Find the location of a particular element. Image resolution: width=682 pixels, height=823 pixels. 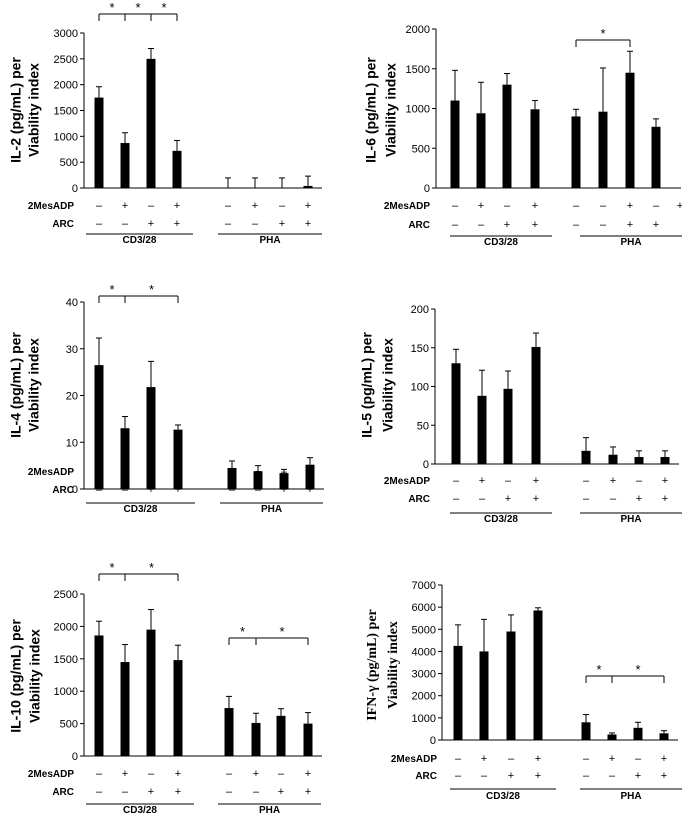

y-axis-label: IFN-γ (pg/mL) per is located at coordinates (372, 665).